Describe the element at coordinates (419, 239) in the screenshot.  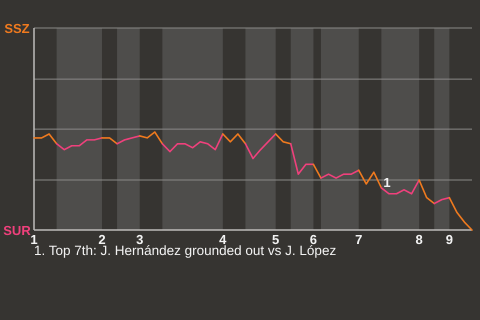
I see `x-tick-label: 8` at that location.